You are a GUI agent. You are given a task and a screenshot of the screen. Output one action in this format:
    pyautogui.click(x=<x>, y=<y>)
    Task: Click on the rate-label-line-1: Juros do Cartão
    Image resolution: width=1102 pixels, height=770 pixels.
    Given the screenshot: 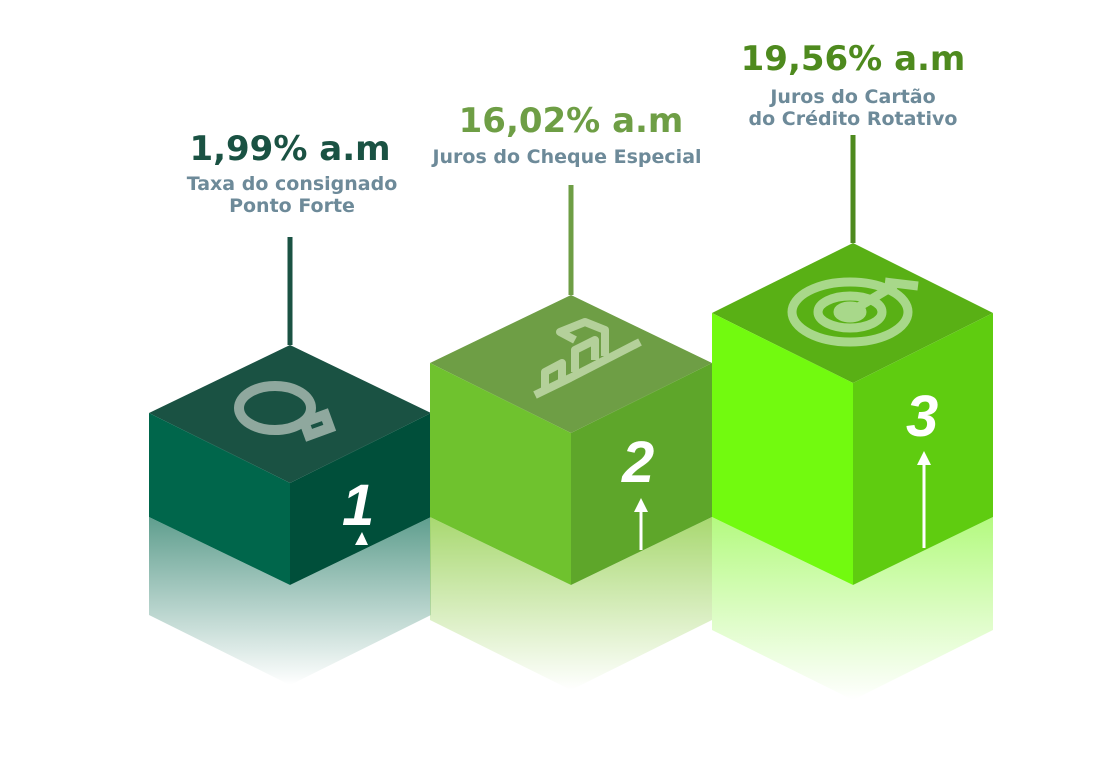 What is the action you would take?
    pyautogui.click(x=851, y=97)
    